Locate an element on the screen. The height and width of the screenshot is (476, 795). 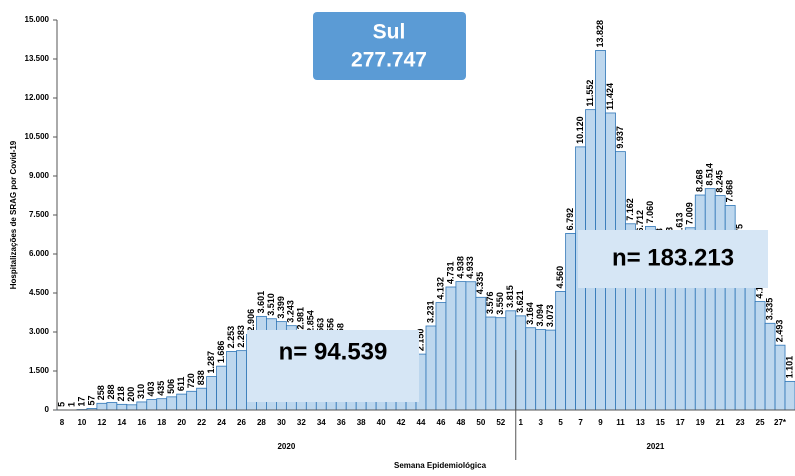
value-label: 11.552 is located at coordinates (590, 93).